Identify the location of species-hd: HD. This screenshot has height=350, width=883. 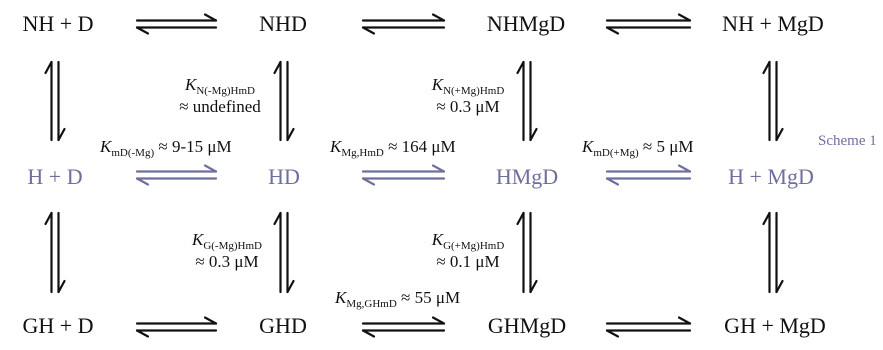
(284, 176).